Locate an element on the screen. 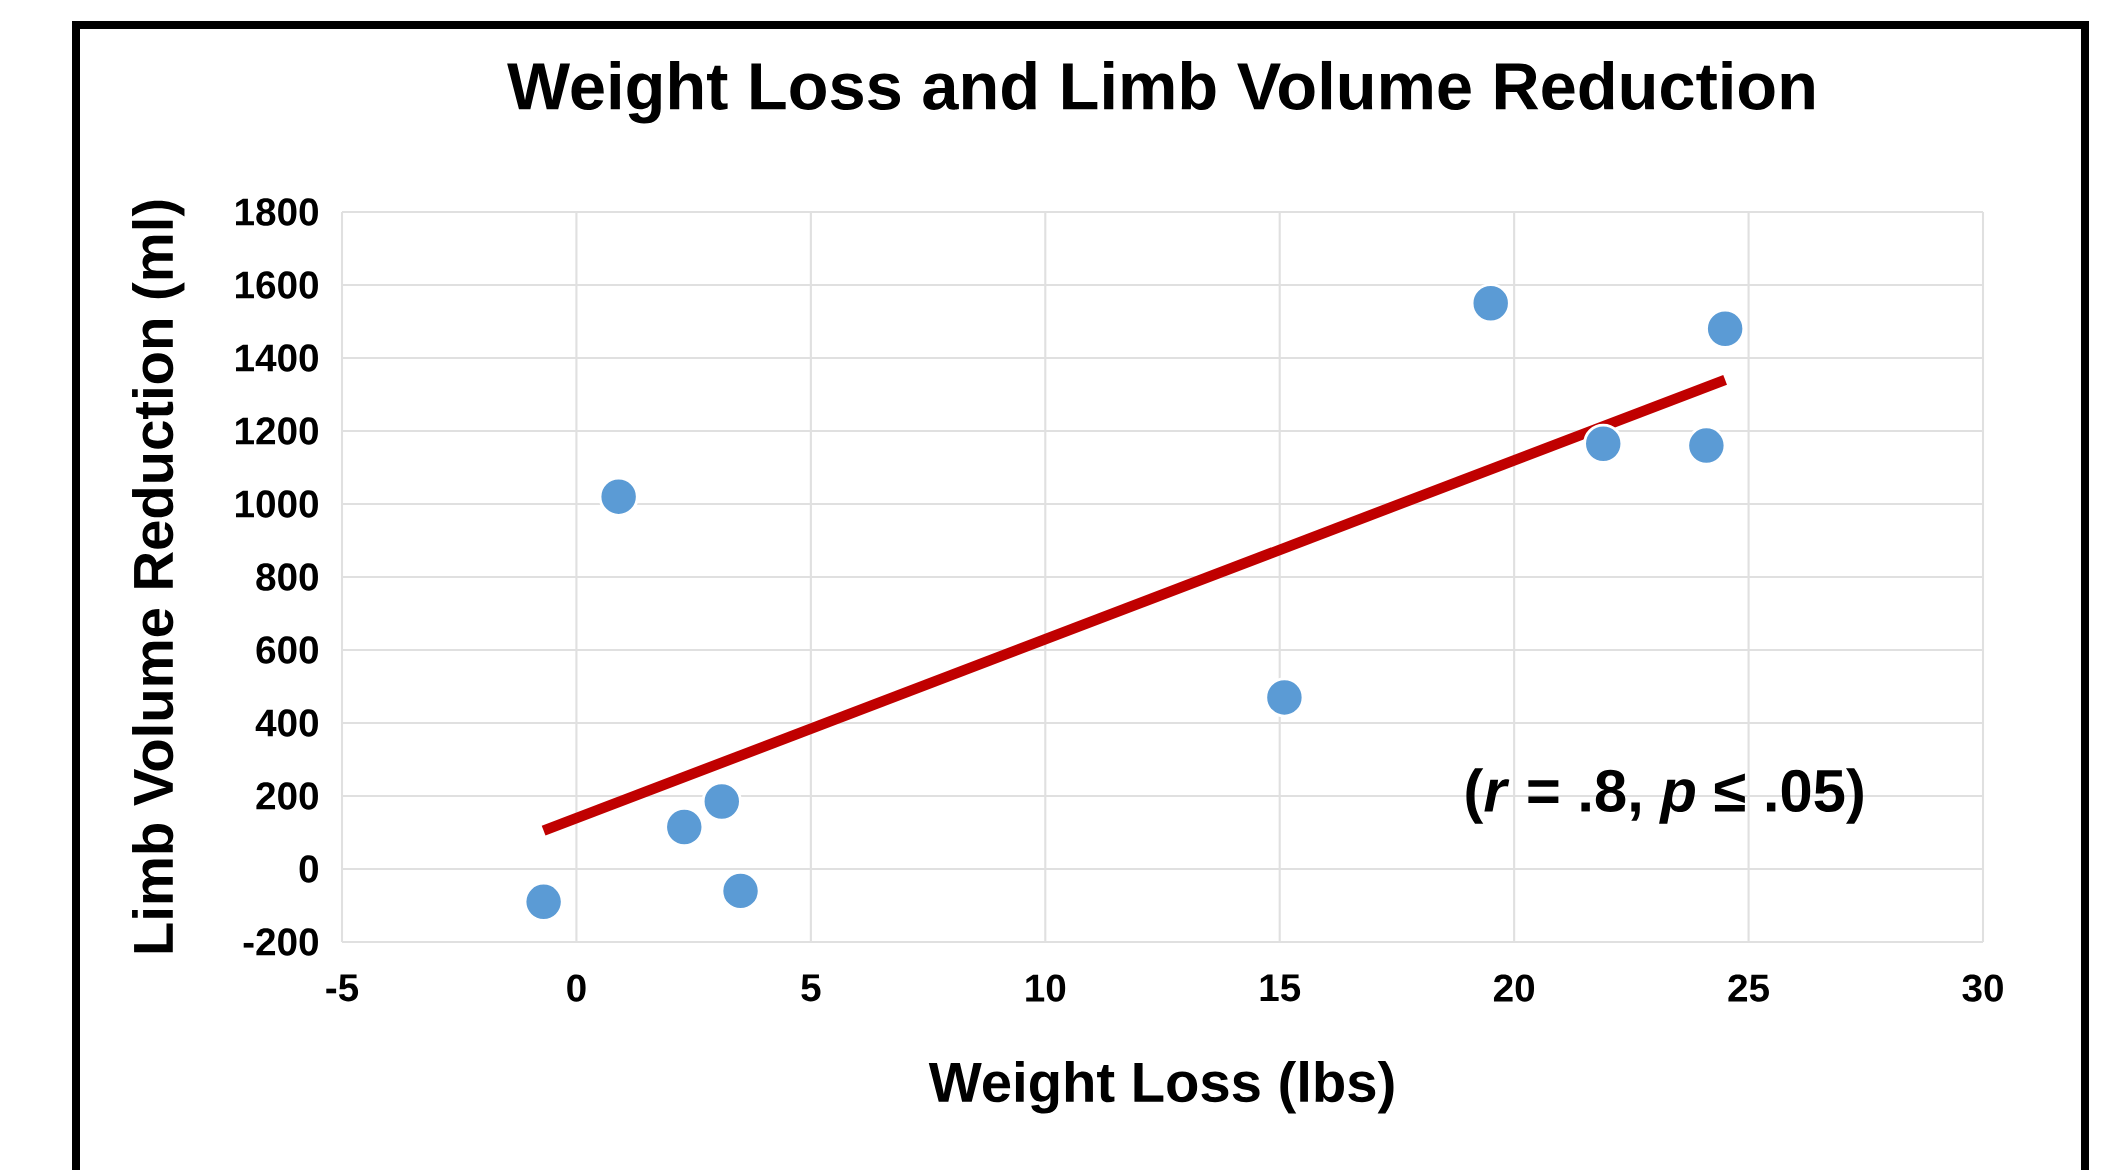  y-tick-label: 800 is located at coordinates (287, 577).